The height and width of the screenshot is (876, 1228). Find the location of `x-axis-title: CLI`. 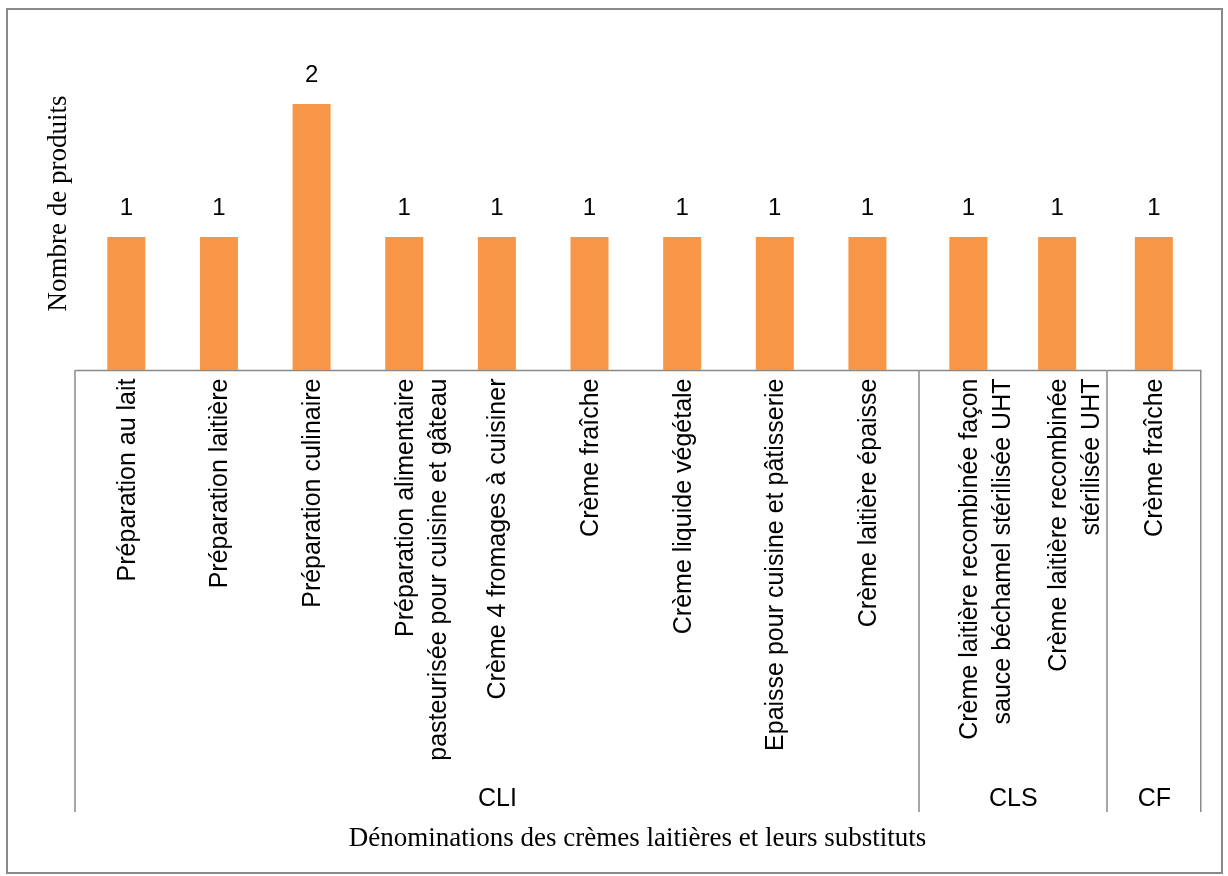

x-axis-title: CLI is located at coordinates (497, 796).